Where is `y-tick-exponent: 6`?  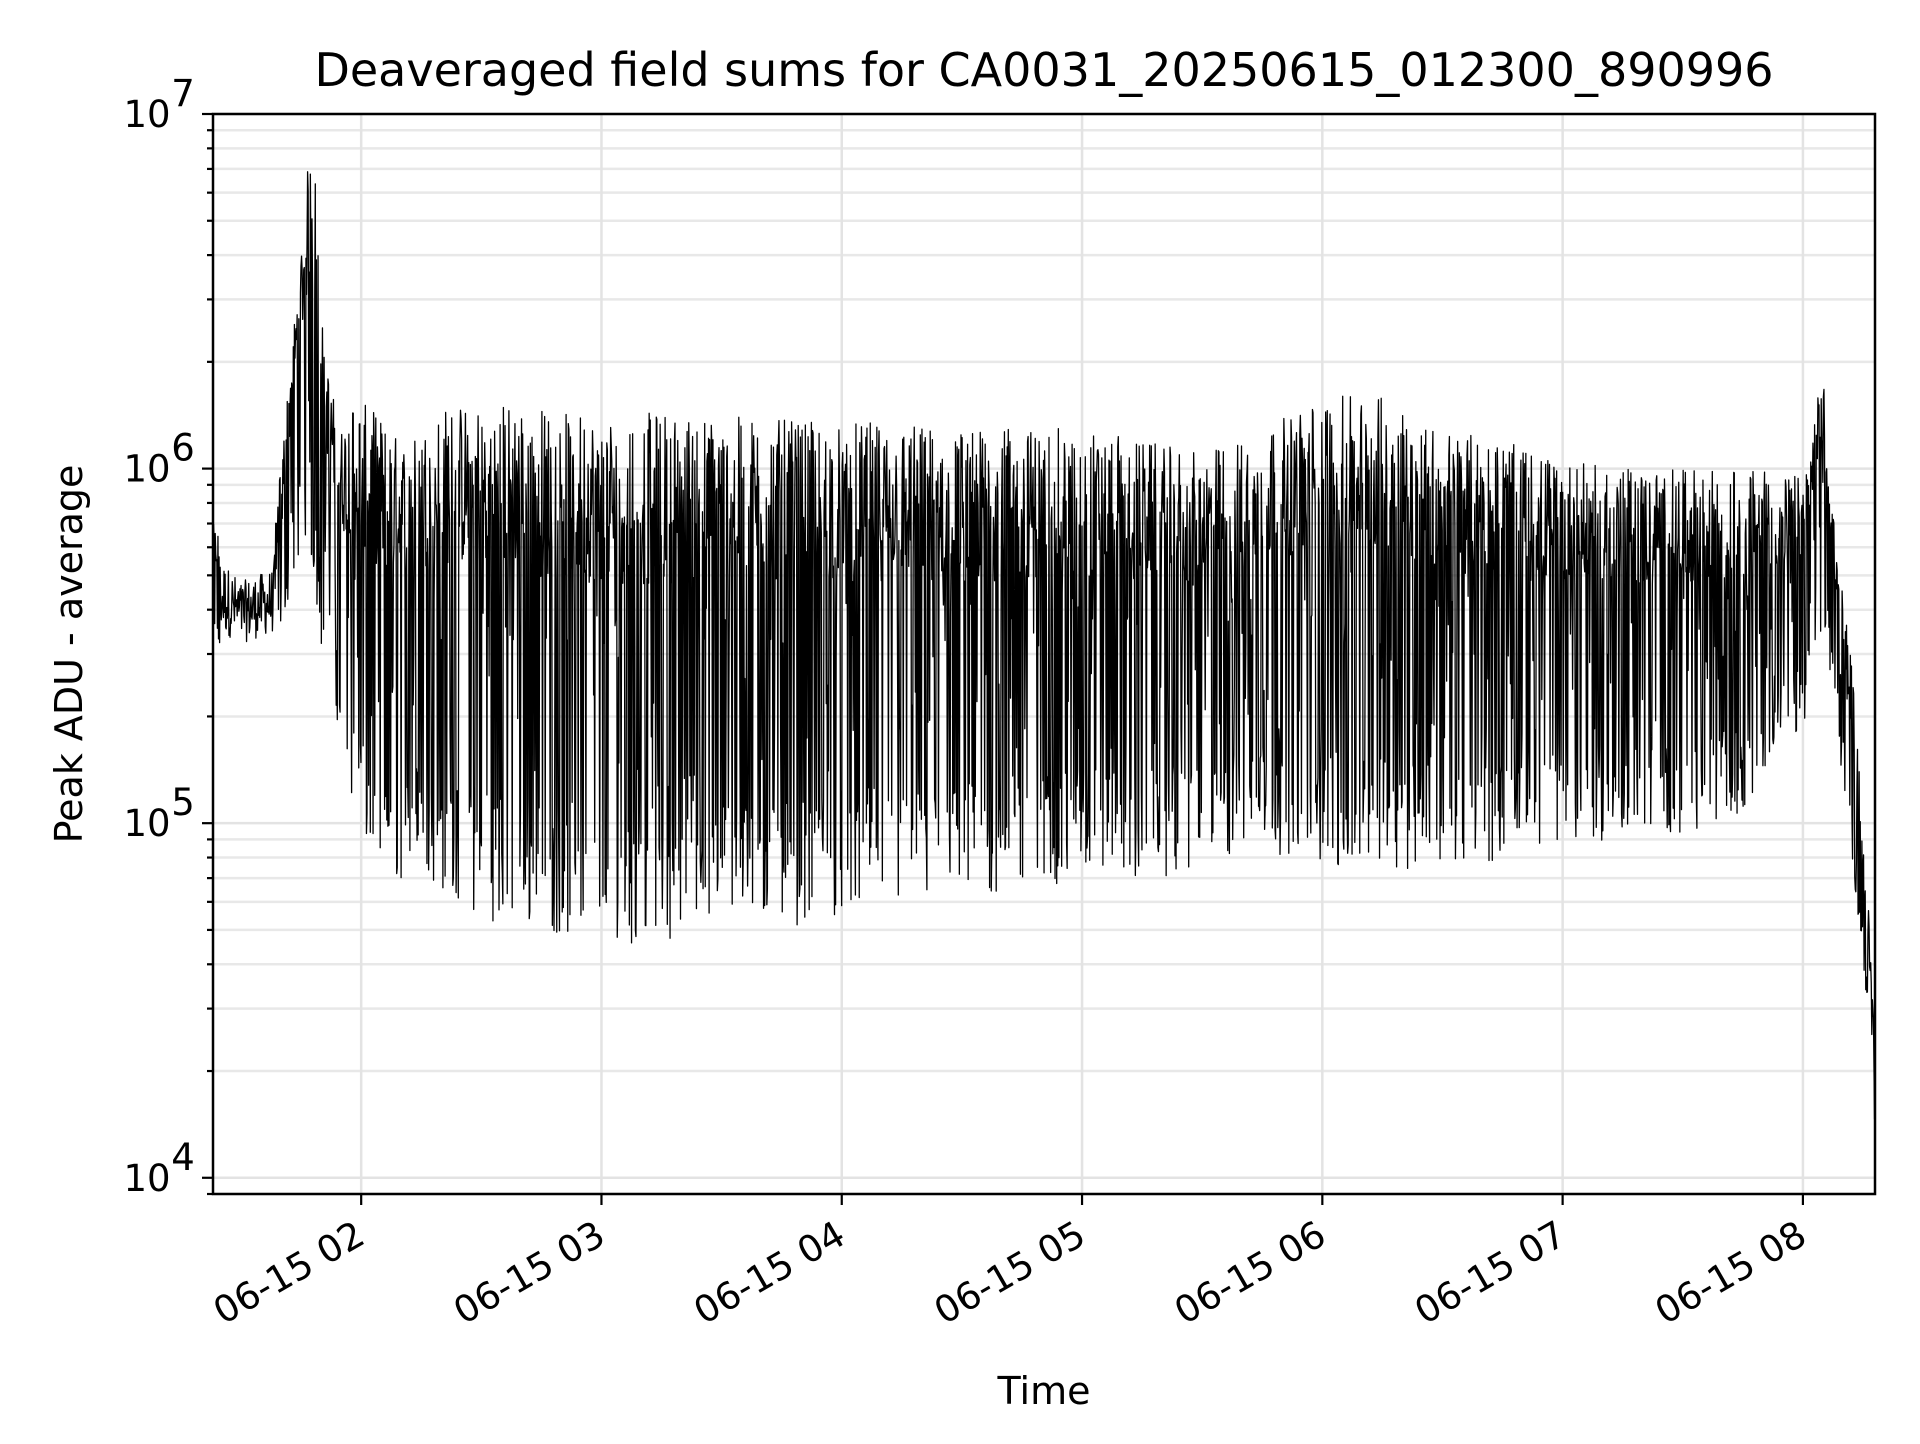
y-tick-exponent: 6 is located at coordinates (183, 448).